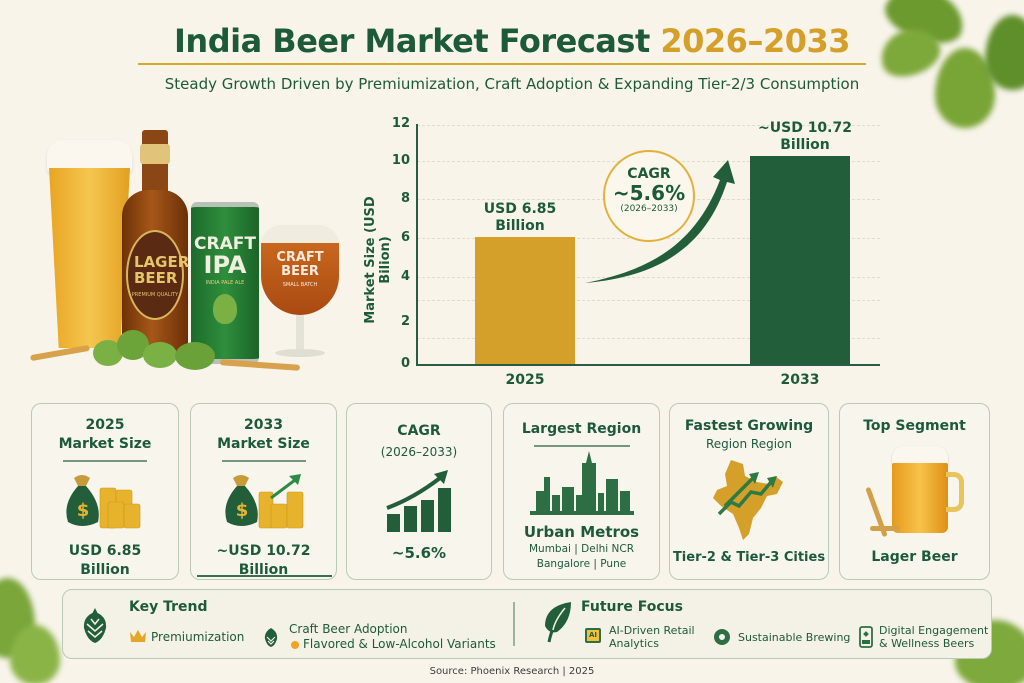 The image size is (1024, 683). Describe the element at coordinates (581, 532) in the screenshot. I see `card-value: Urban Metros` at that location.